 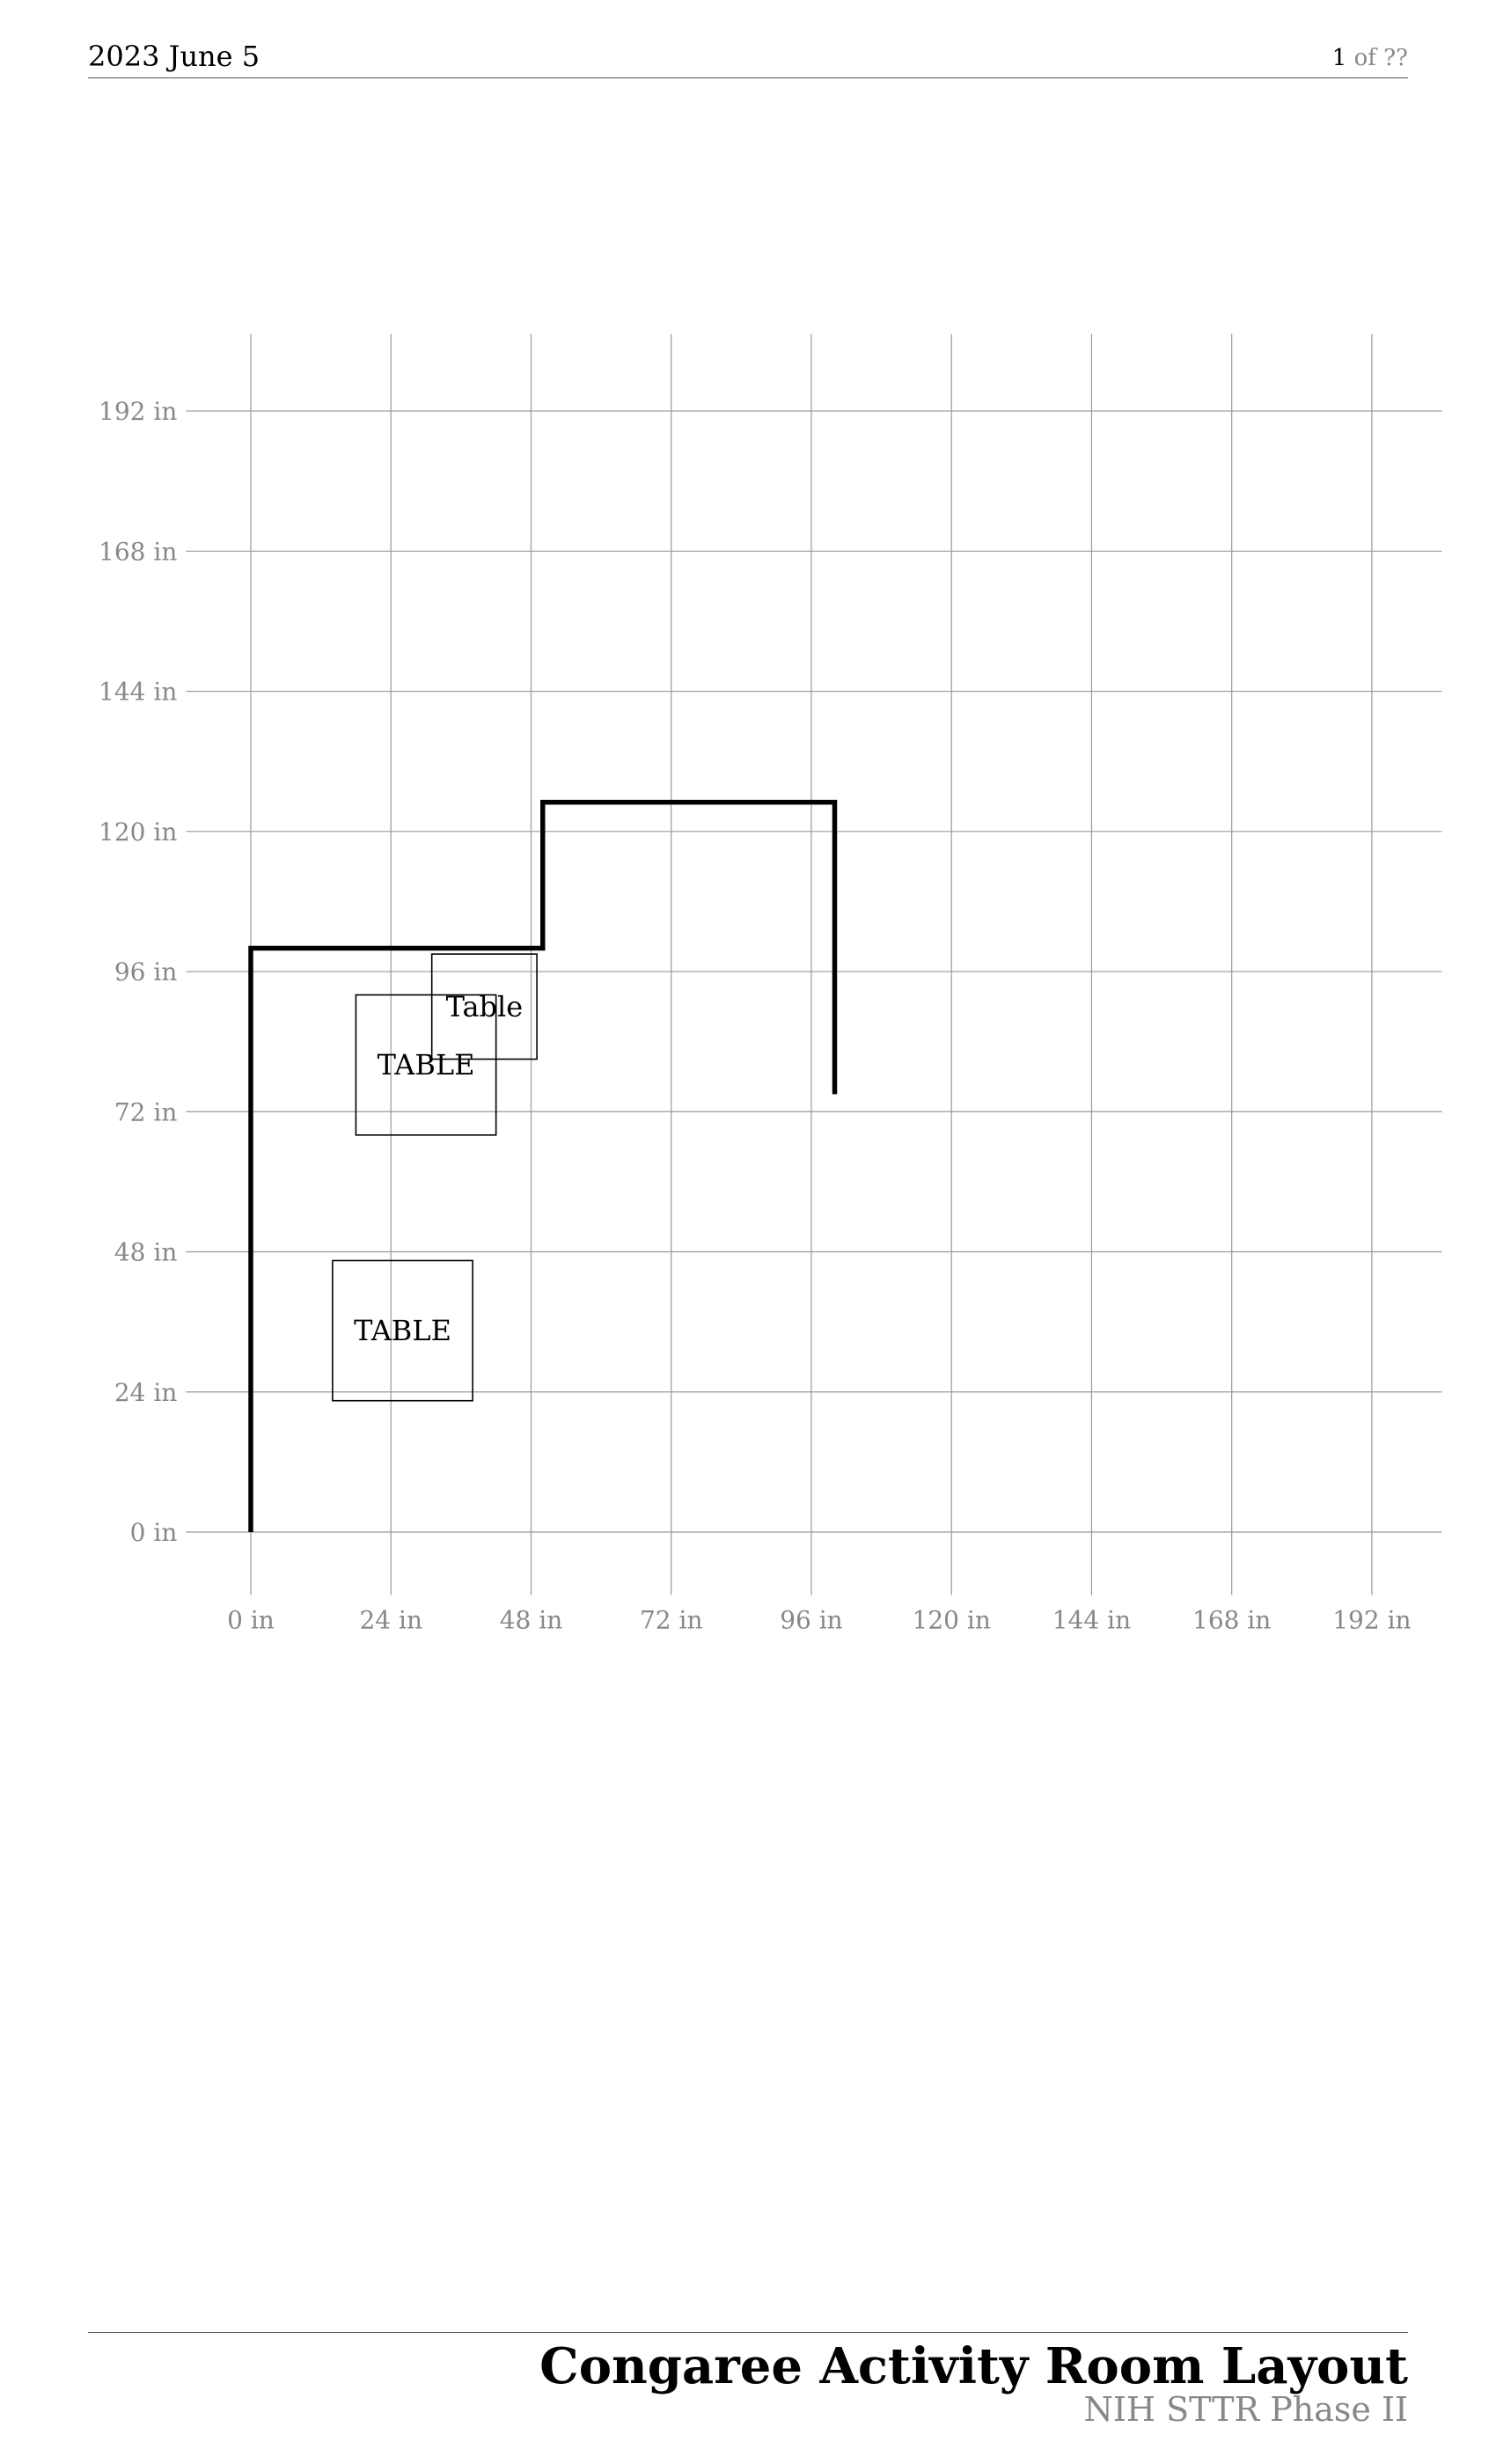 What do you see at coordinates (154, 1533) in the screenshot?
I see `y-tick-label: 0 in` at bounding box center [154, 1533].